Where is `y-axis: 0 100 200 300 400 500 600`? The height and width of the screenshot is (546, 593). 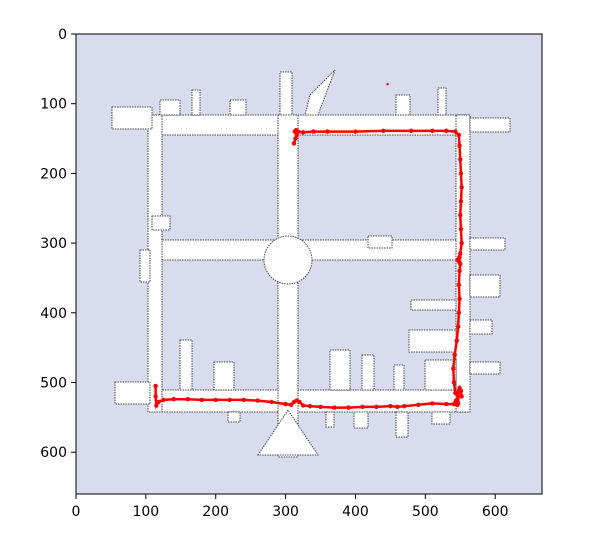
y-axis: 0 100 200 300 400 500 600 is located at coordinates (58, 244).